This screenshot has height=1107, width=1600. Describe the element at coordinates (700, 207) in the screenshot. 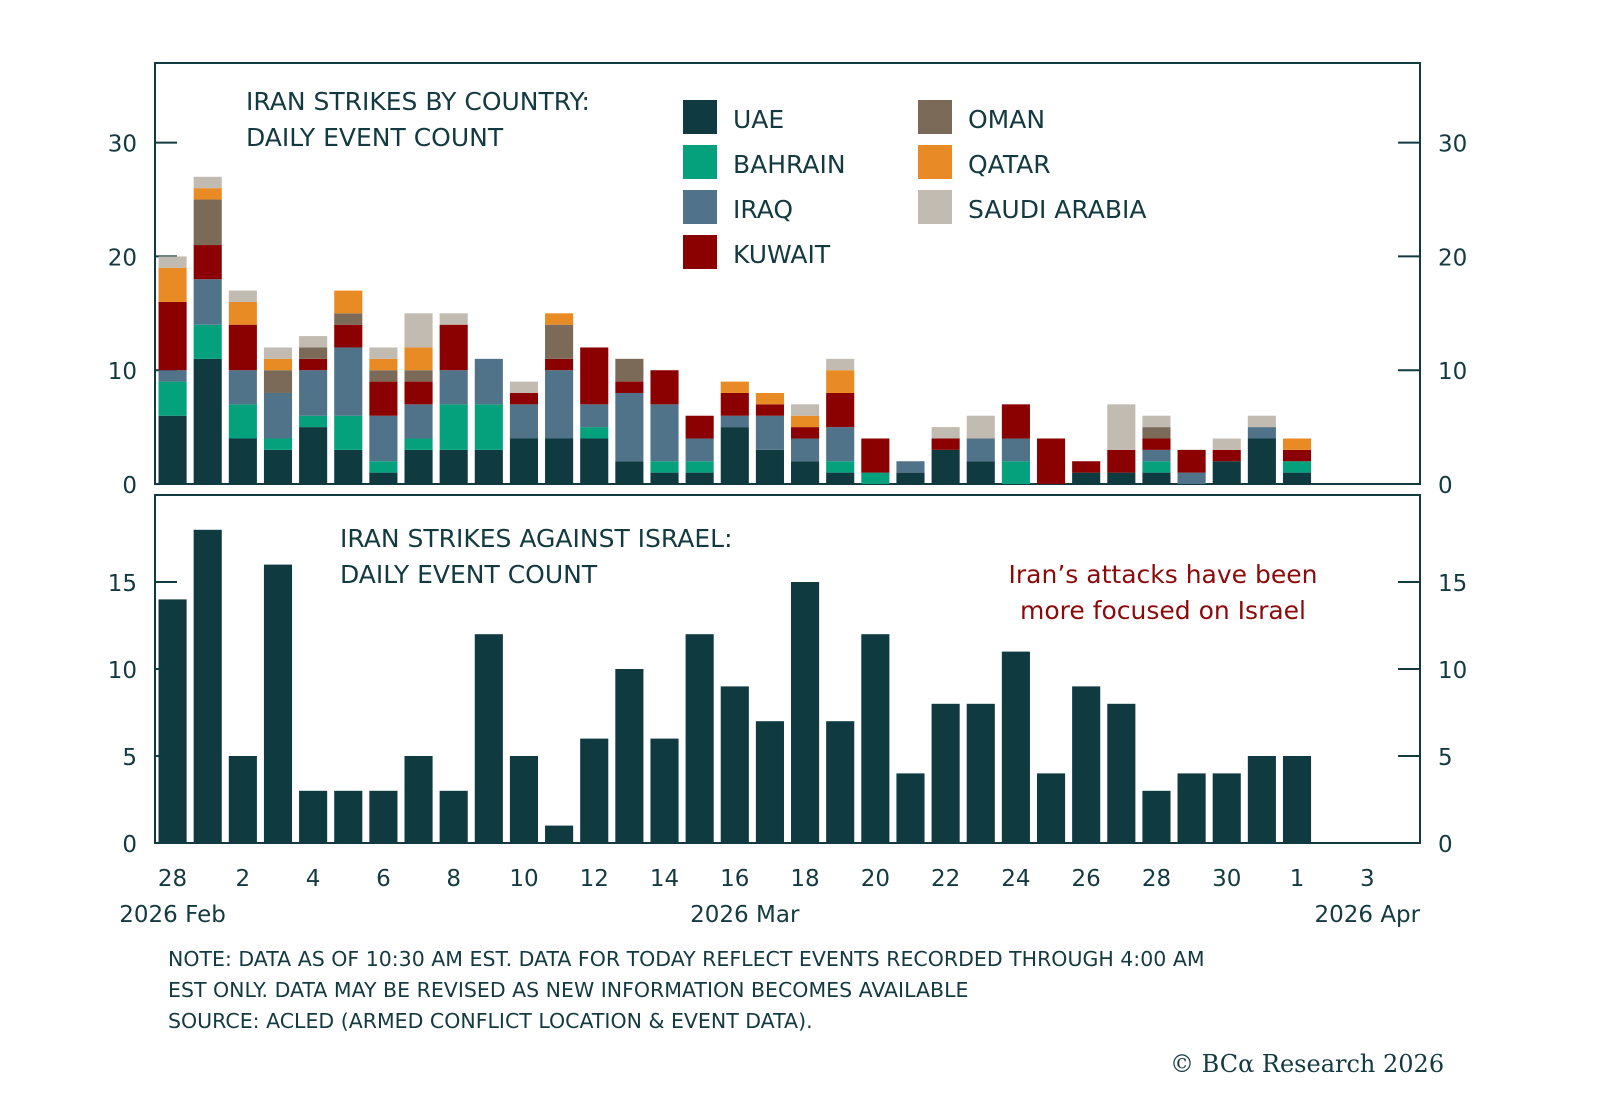

I see `legend-swatch-iraq` at that location.